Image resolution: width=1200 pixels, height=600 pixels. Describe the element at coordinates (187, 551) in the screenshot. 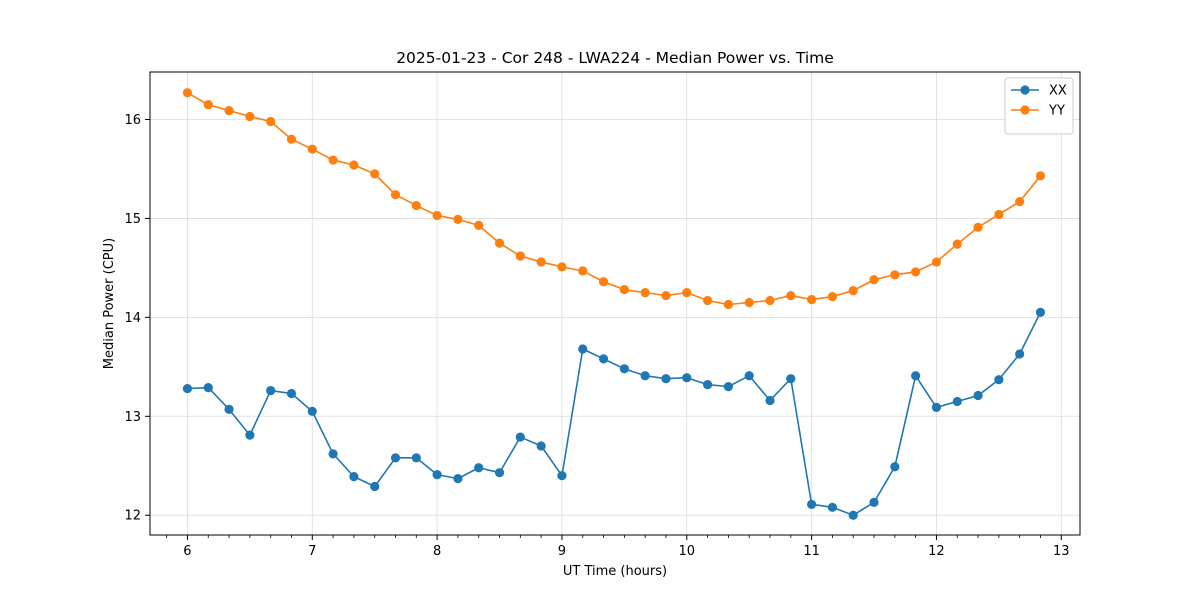

I see `x-tick-label: 6` at that location.